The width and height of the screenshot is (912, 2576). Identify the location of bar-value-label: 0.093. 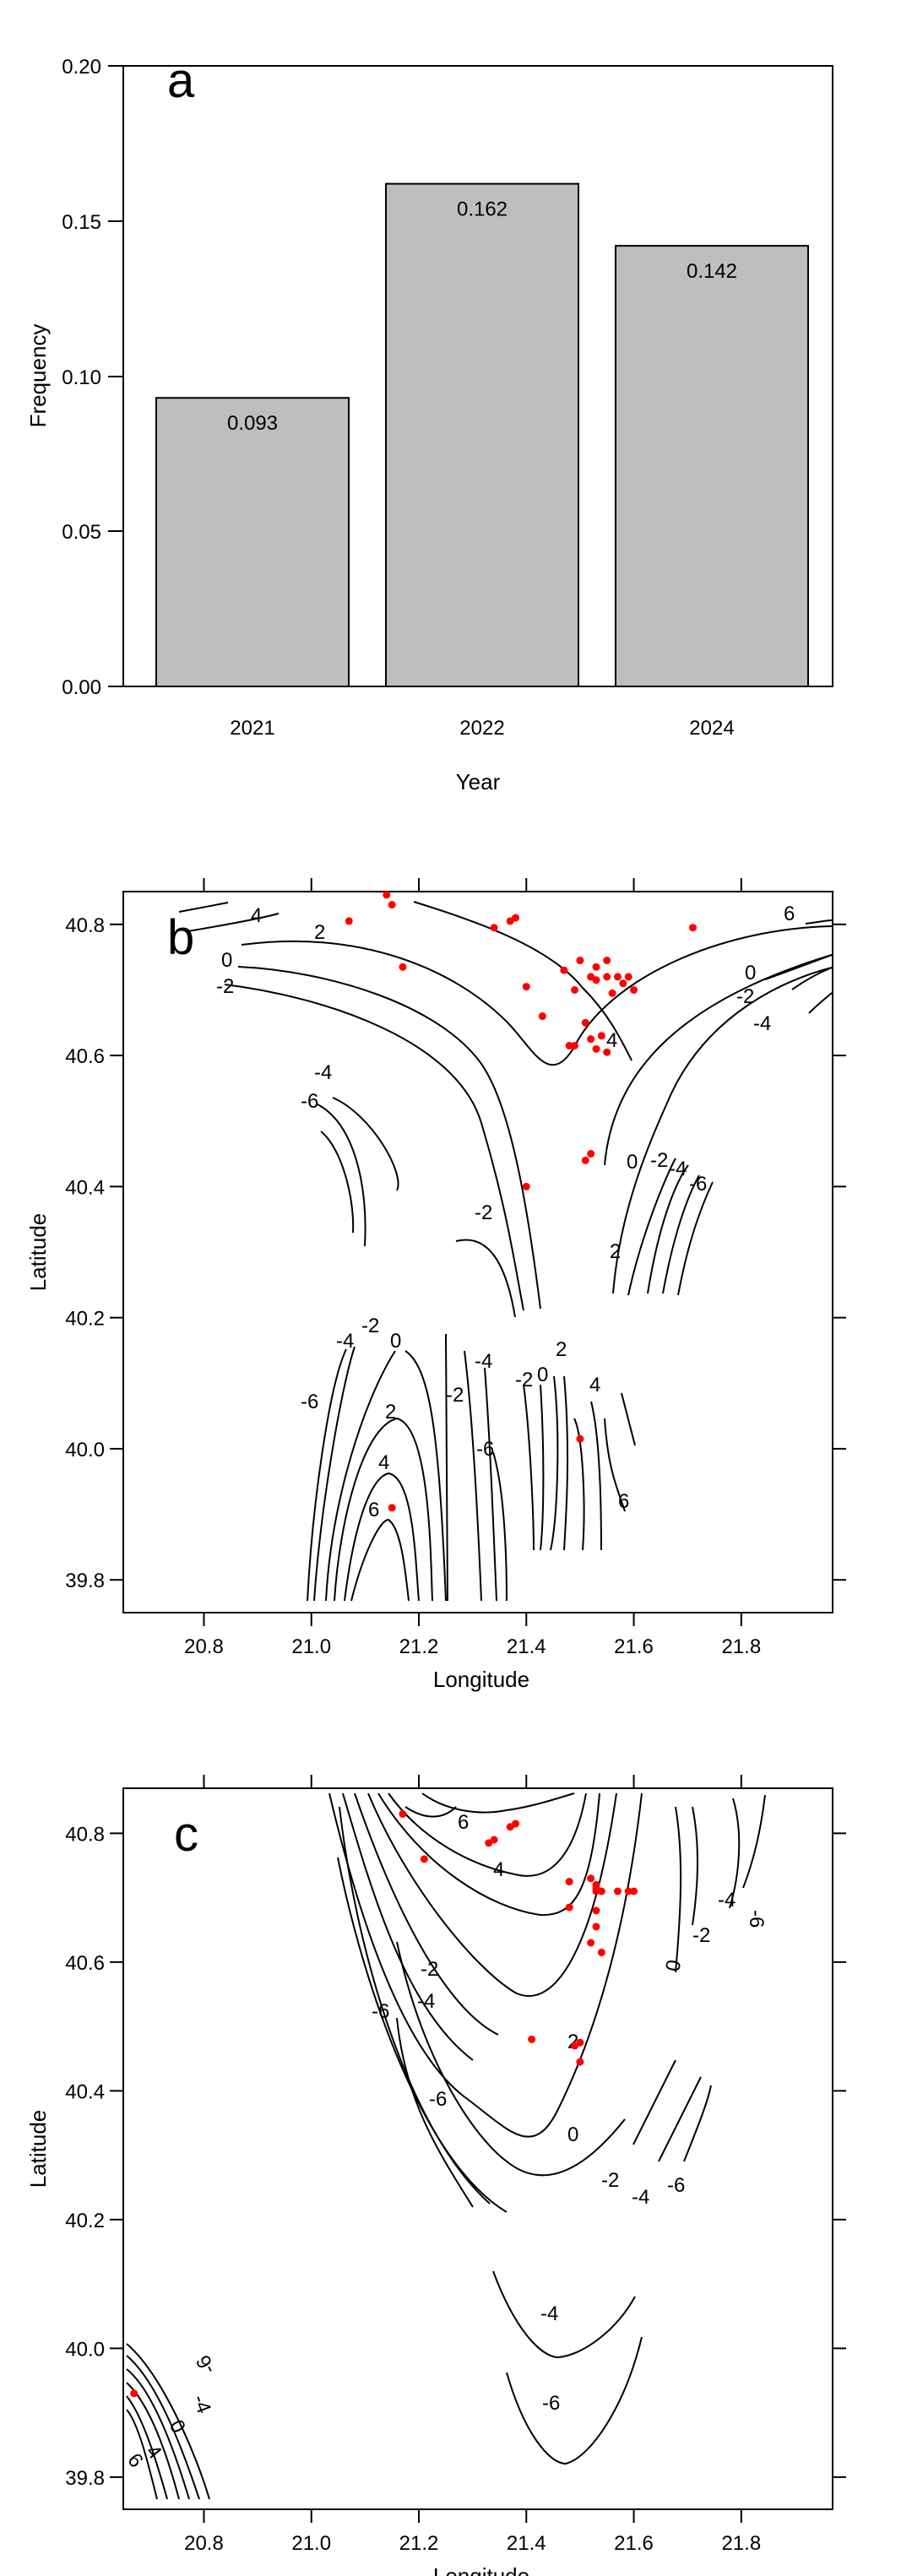
(252, 424).